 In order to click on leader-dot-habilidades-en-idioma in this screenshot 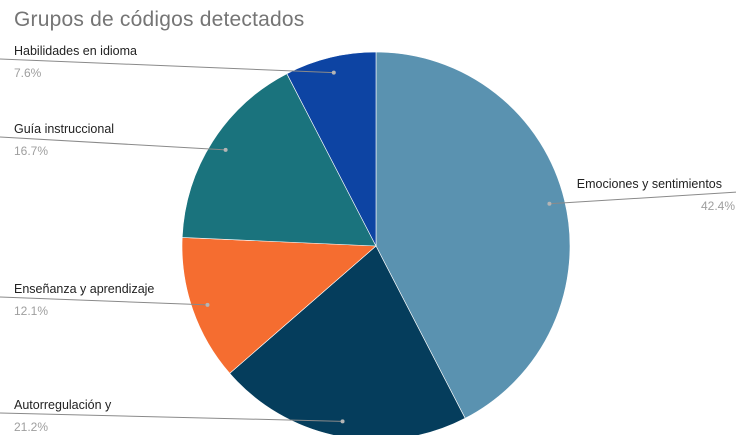, I will do `click(333, 72)`.